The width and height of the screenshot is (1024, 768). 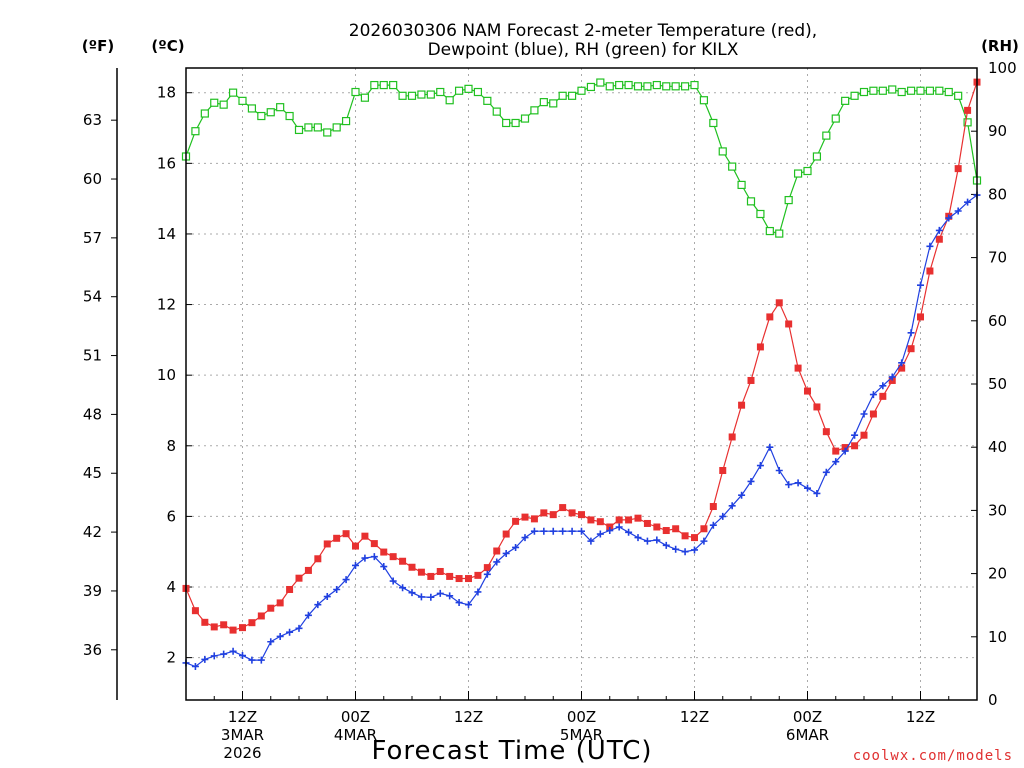 I want to click on fahrenheit-tick-label: 48, so click(x=92, y=414).